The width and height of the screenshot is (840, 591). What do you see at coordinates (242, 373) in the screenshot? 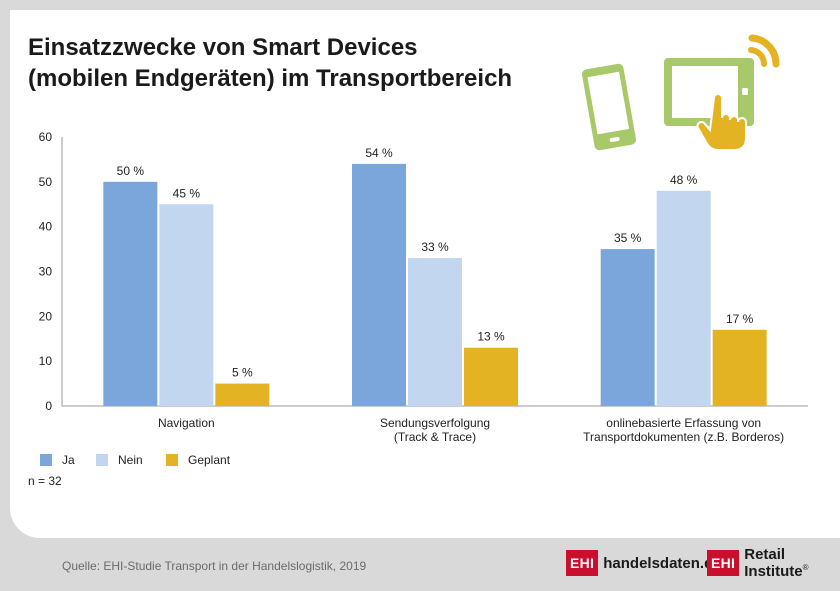
I see `data-label: 5 %` at bounding box center [242, 373].